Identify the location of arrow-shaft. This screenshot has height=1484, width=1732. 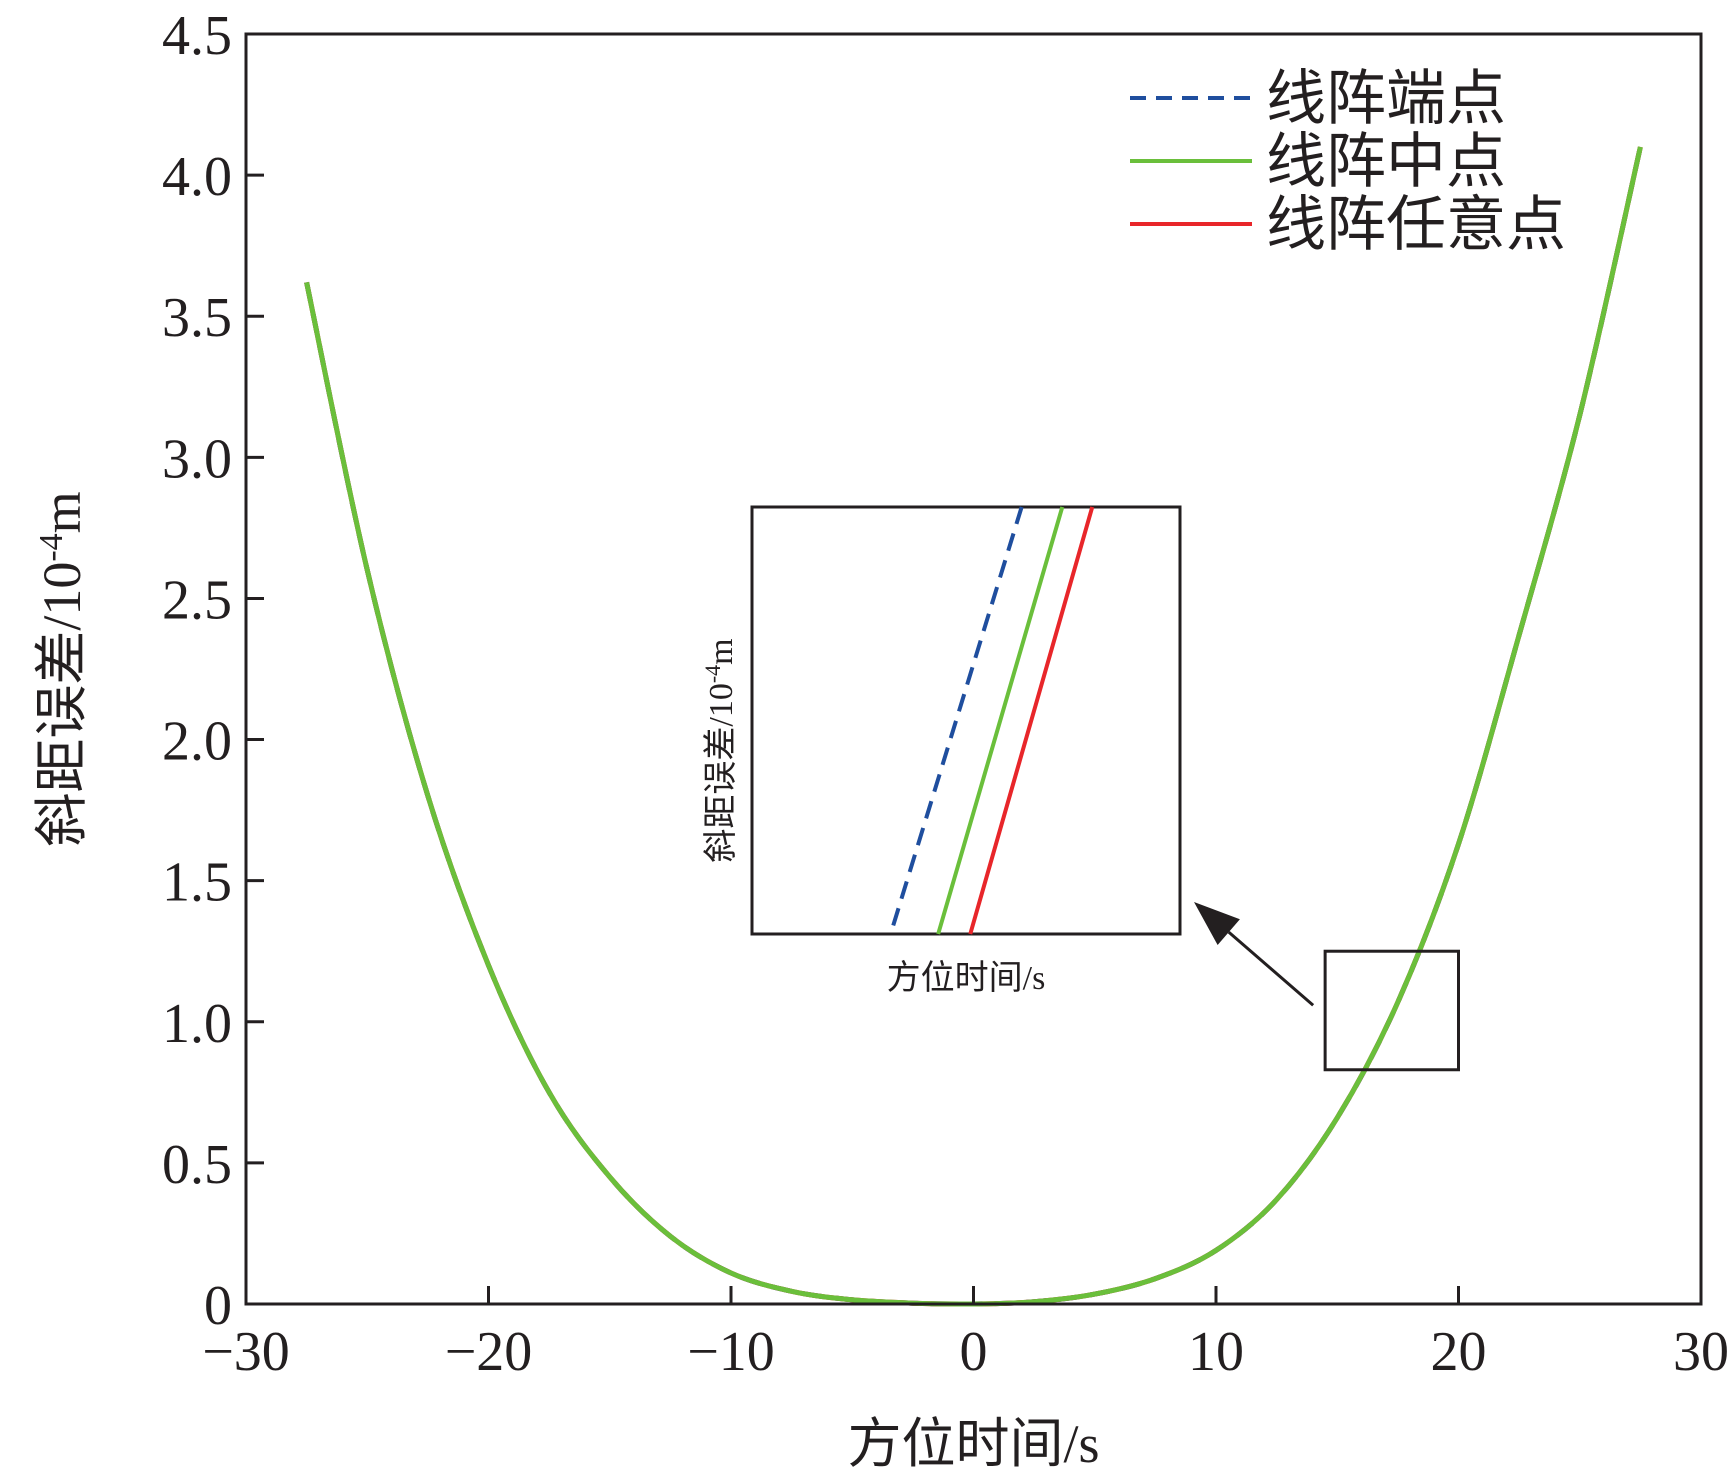
(1271, 968).